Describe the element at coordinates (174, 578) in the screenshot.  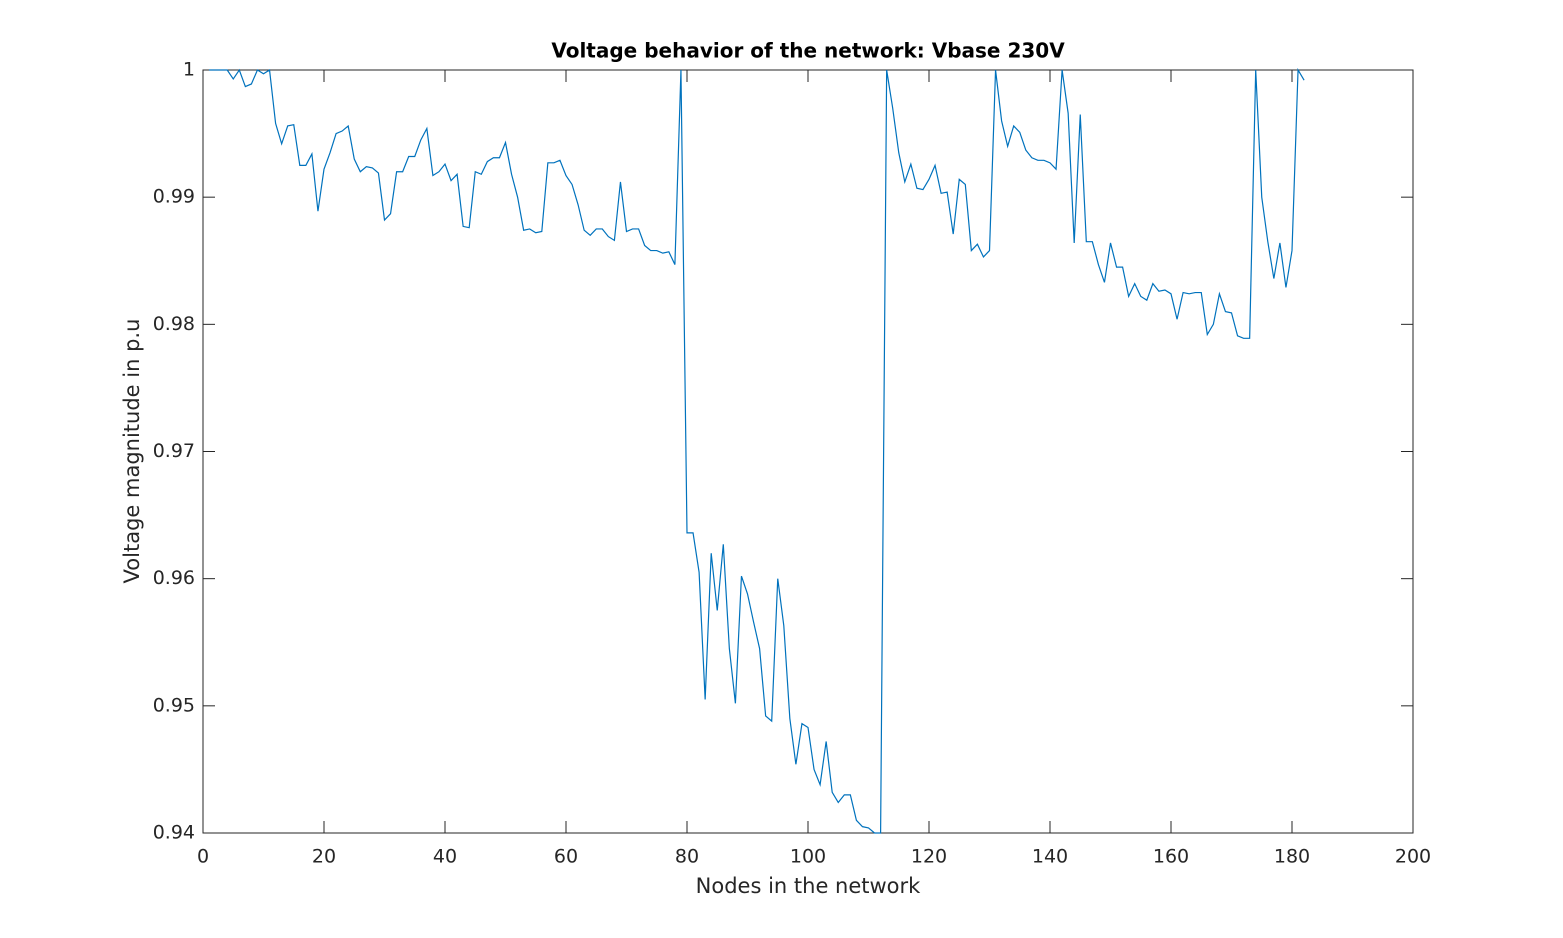
I see `y-tick-label: 0.96` at that location.